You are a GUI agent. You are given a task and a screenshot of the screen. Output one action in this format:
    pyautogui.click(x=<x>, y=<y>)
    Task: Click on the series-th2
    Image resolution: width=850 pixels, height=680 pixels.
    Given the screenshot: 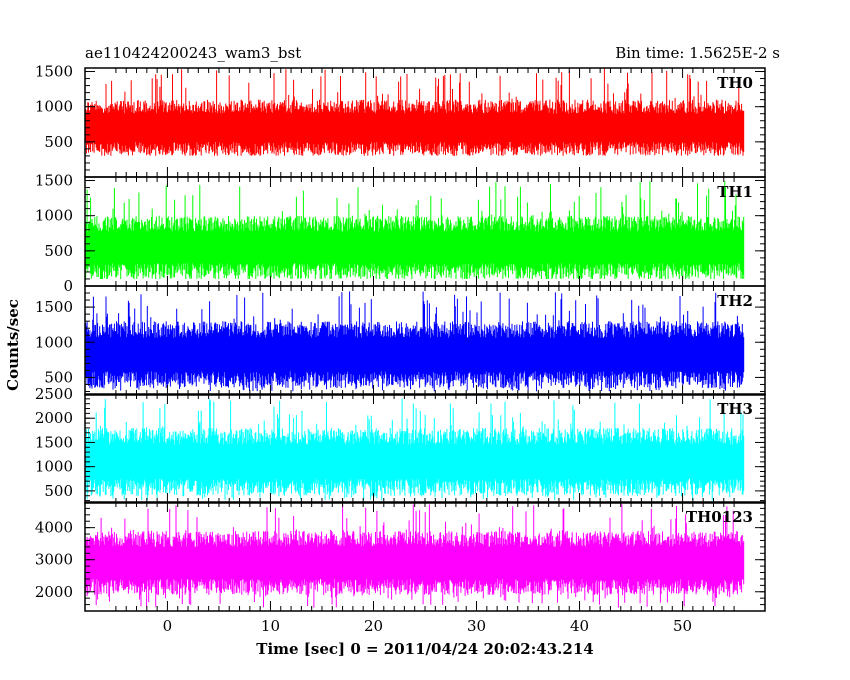 What is the action you would take?
    pyautogui.click(x=414, y=341)
    